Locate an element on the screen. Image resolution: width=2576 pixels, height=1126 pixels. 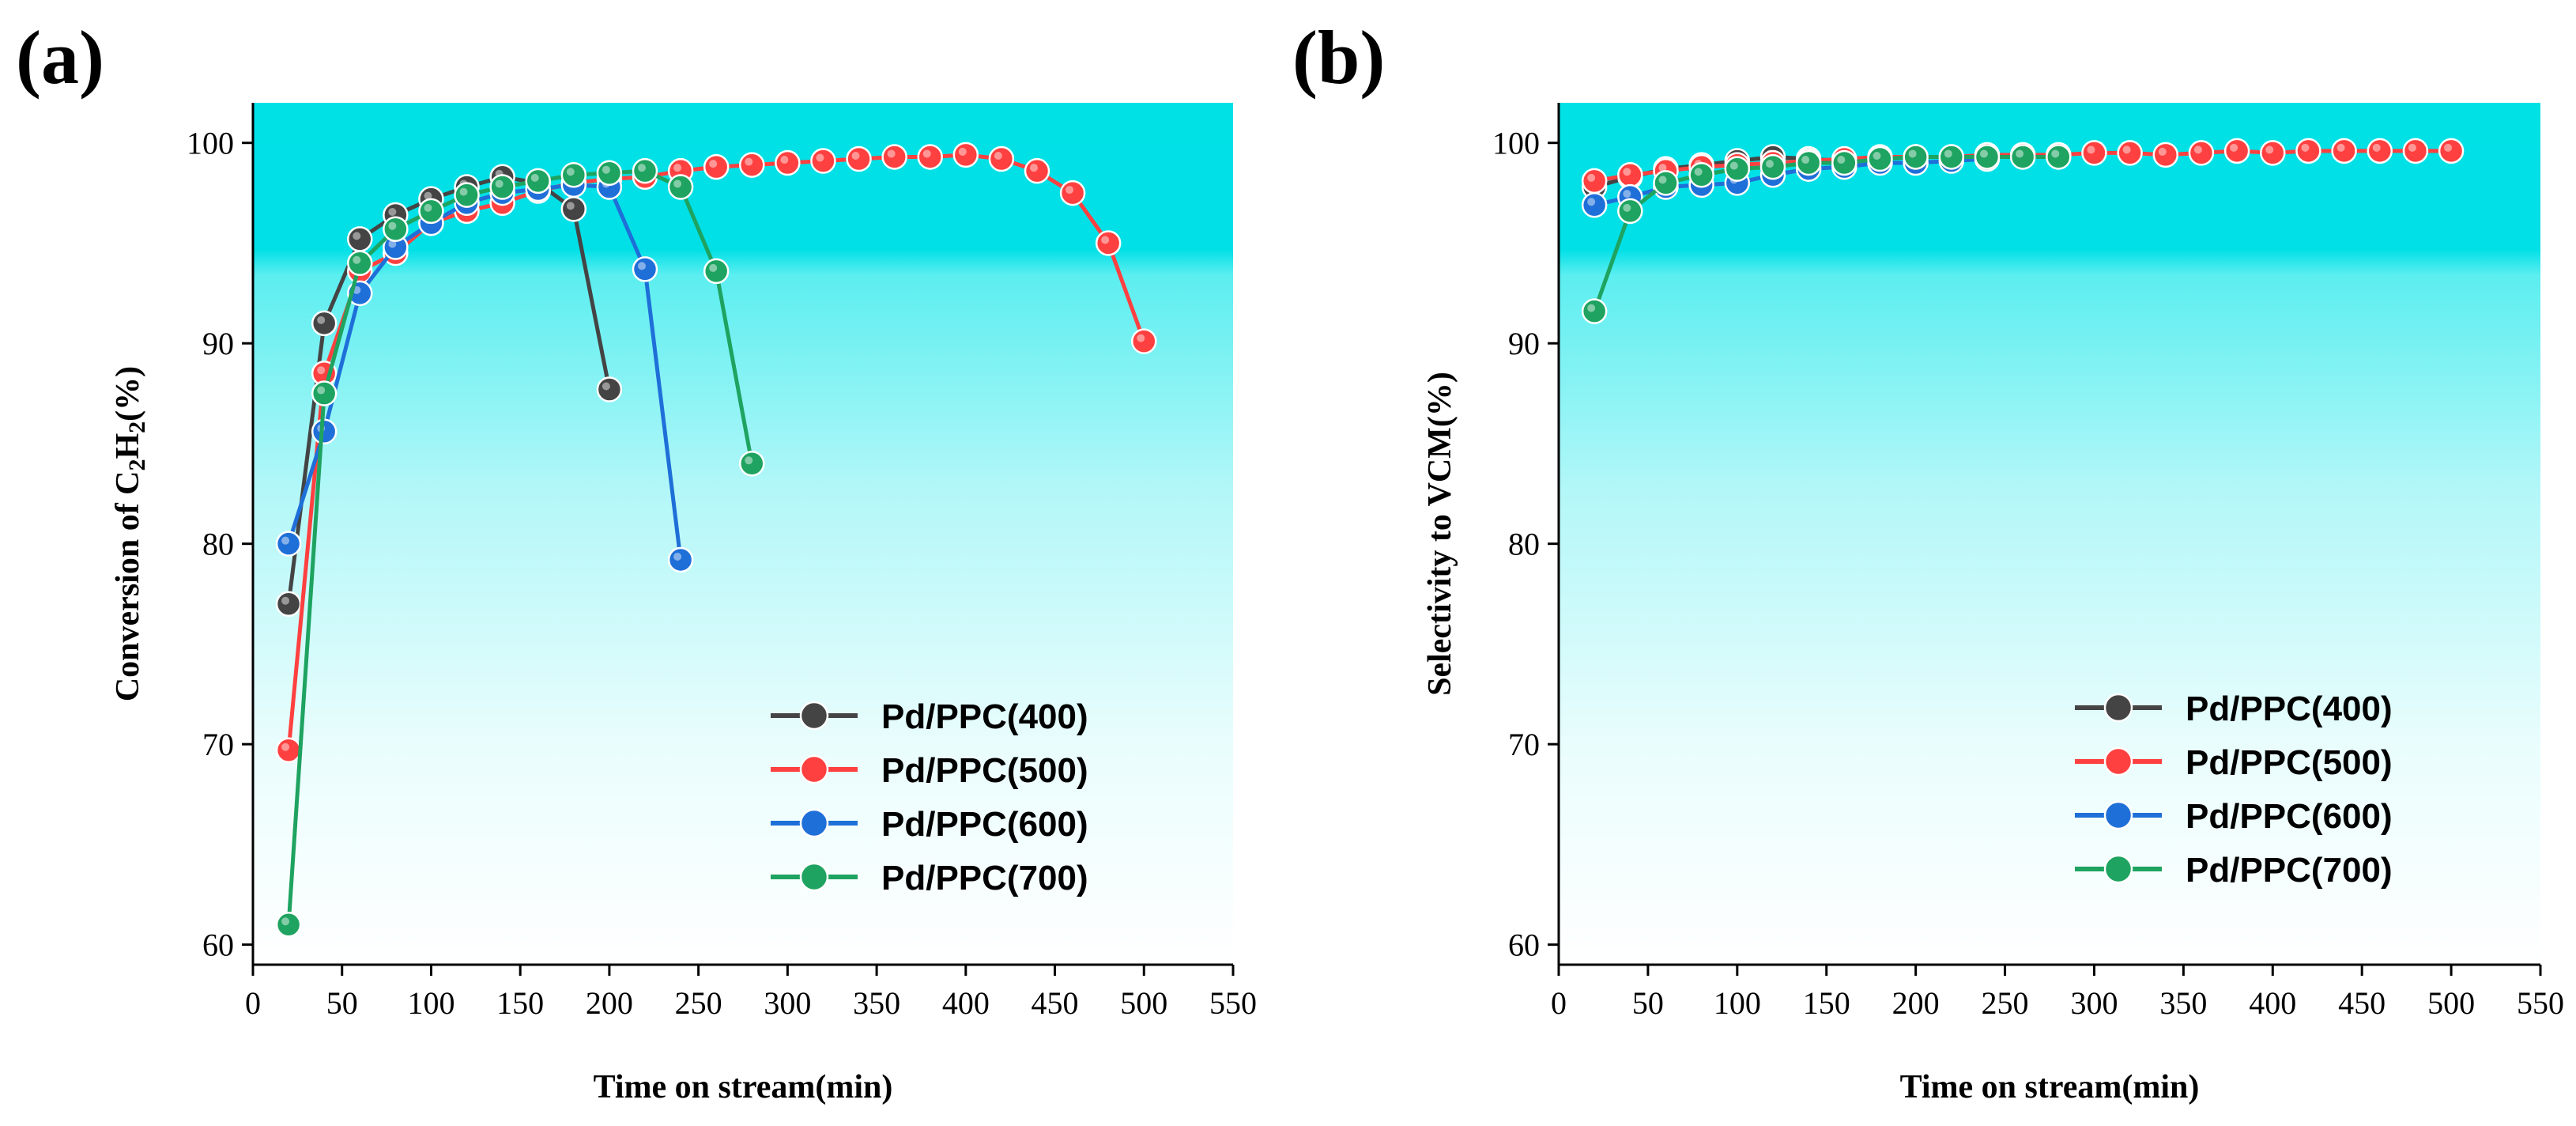
y-tick-label: 90 is located at coordinates (218, 344).